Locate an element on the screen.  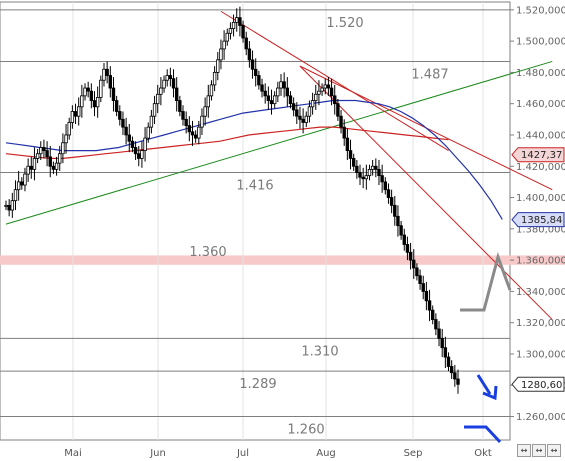
scroll-right-button: ↔ is located at coordinates (554, 450).